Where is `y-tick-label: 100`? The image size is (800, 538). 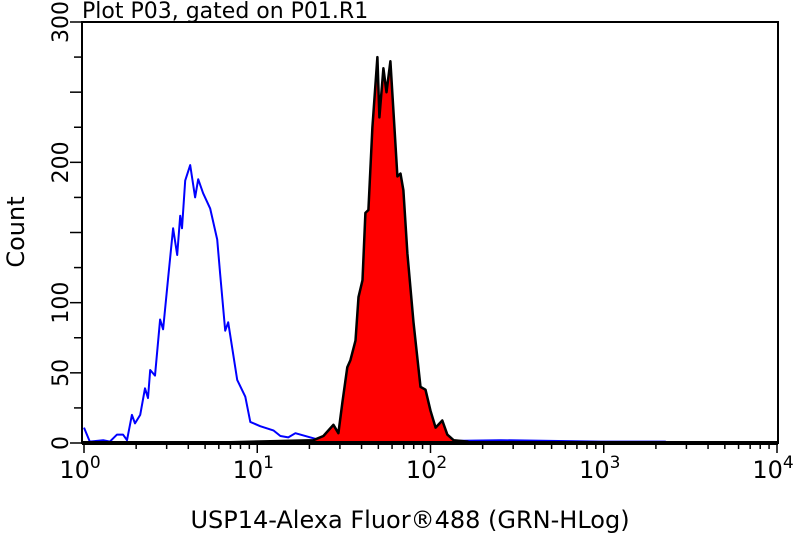
y-tick-label: 100 is located at coordinates (61, 303).